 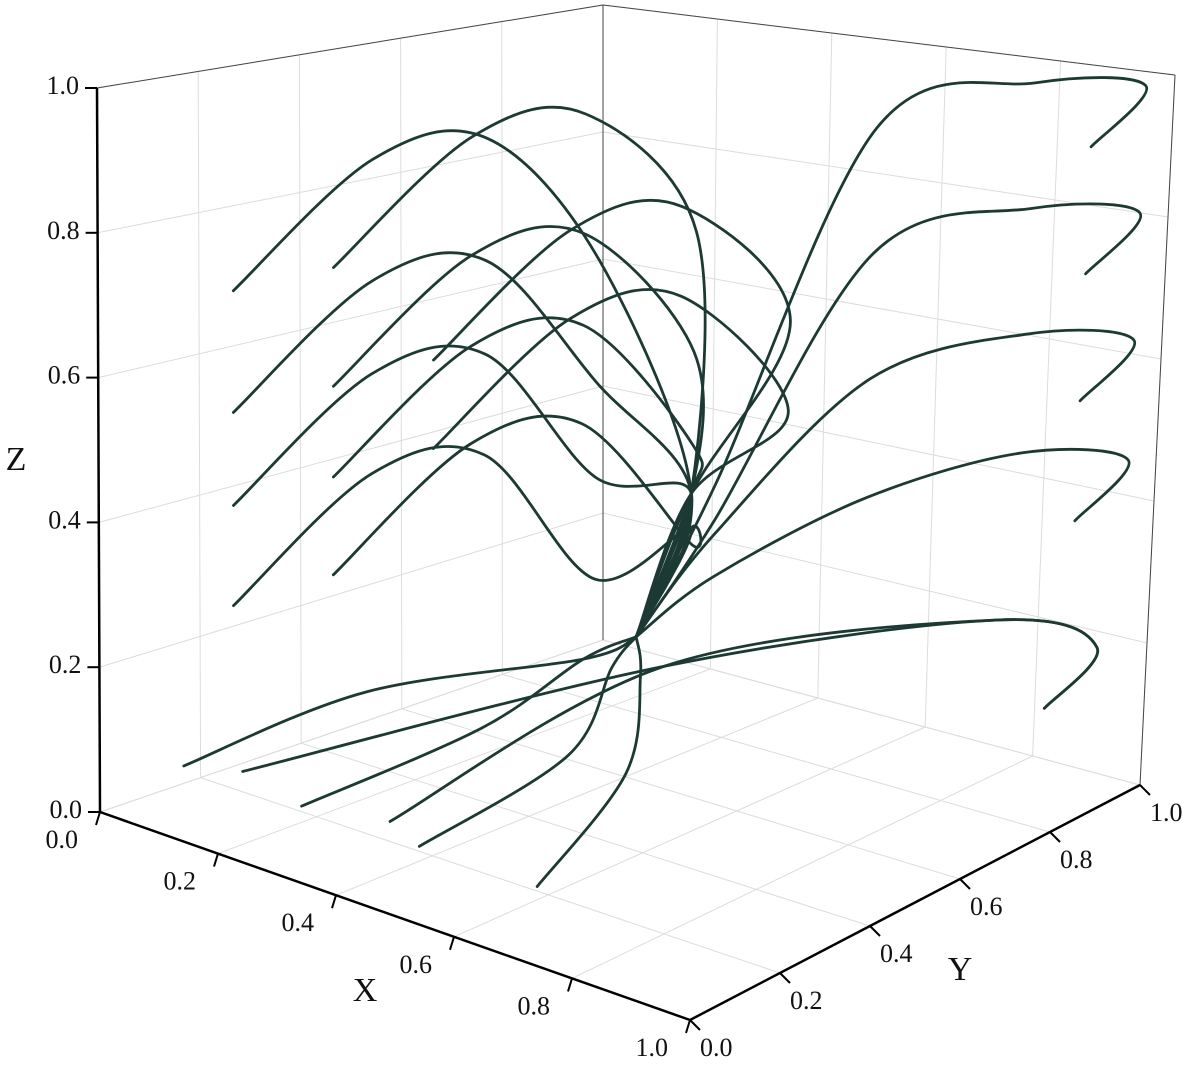 I want to click on y-tick-label: 0.6, so click(x=986, y=906).